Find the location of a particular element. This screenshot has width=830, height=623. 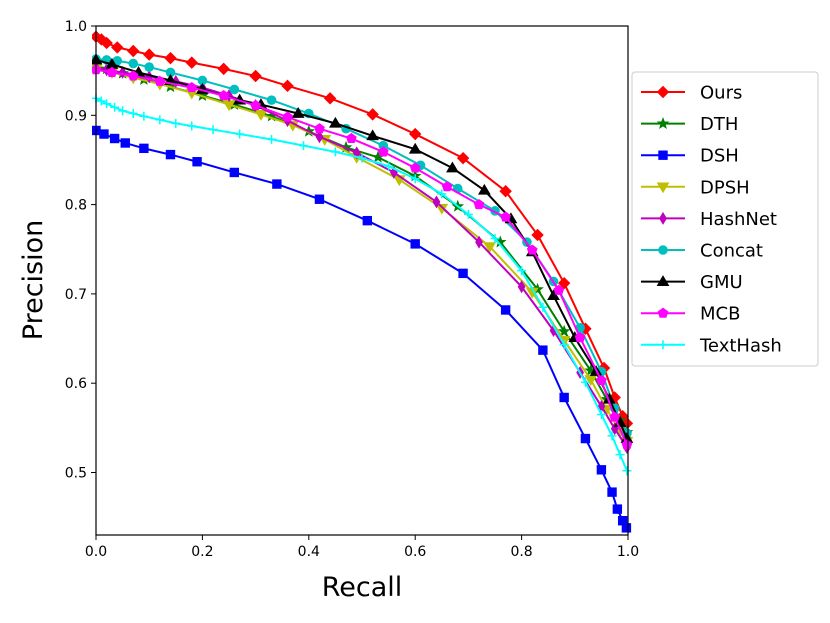

legend-item-texthash: TextHash is located at coordinates (711, 345).